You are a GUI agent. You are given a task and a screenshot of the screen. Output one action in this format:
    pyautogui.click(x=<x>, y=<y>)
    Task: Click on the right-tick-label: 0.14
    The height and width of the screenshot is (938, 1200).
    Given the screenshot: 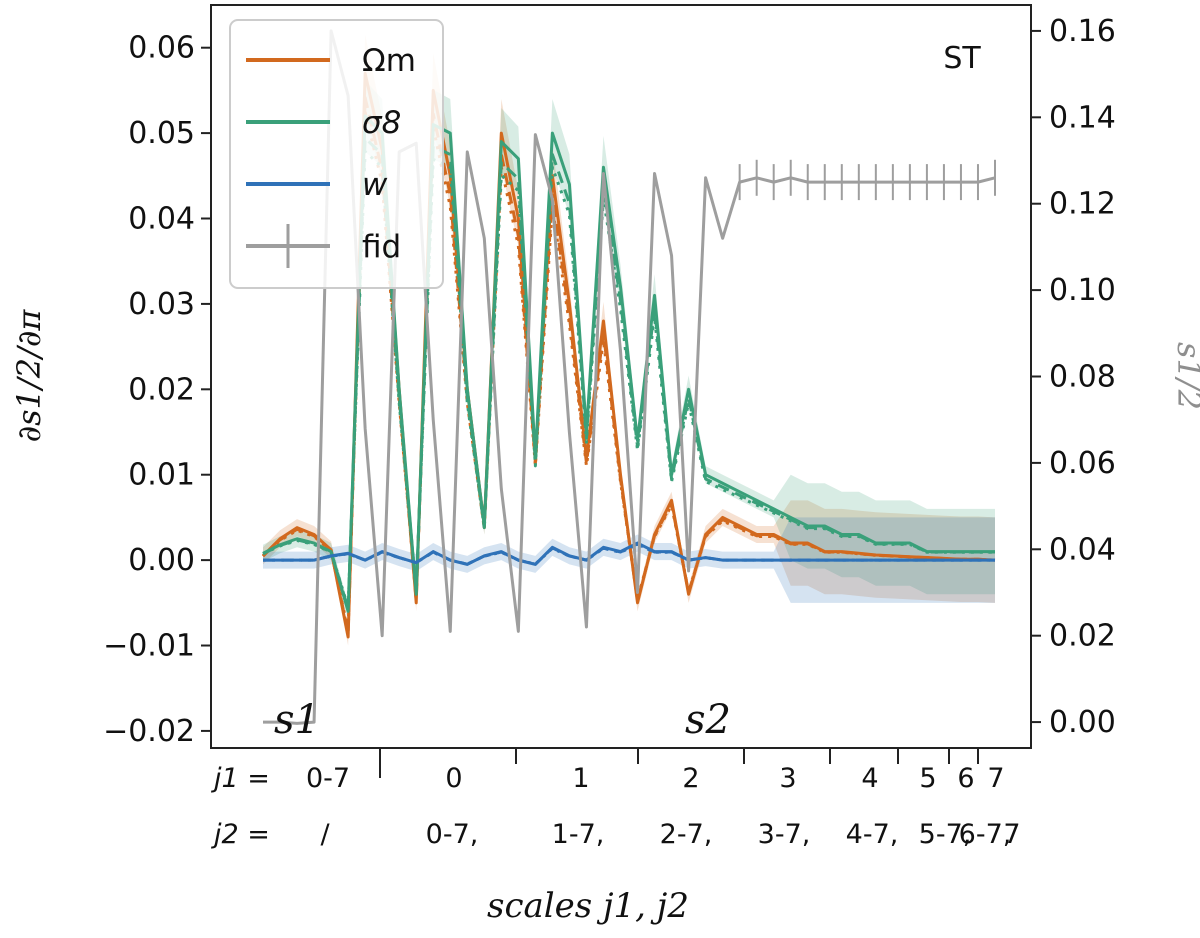 What is the action you would take?
    pyautogui.click(x=1082, y=117)
    